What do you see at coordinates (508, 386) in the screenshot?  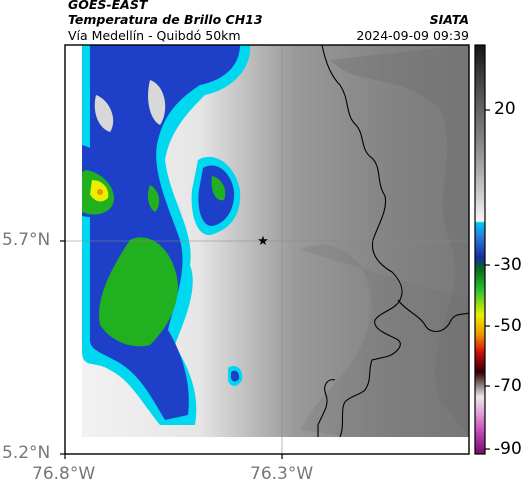 I see `colorbar-label-minus70: -70` at bounding box center [508, 386].